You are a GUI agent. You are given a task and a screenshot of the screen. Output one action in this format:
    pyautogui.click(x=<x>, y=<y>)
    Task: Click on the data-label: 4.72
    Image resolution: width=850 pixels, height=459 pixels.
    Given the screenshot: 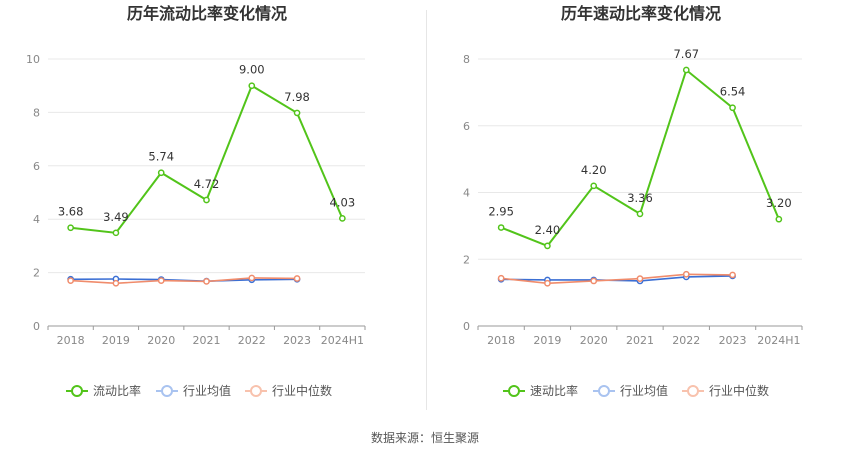 What is the action you would take?
    pyautogui.click(x=207, y=184)
    